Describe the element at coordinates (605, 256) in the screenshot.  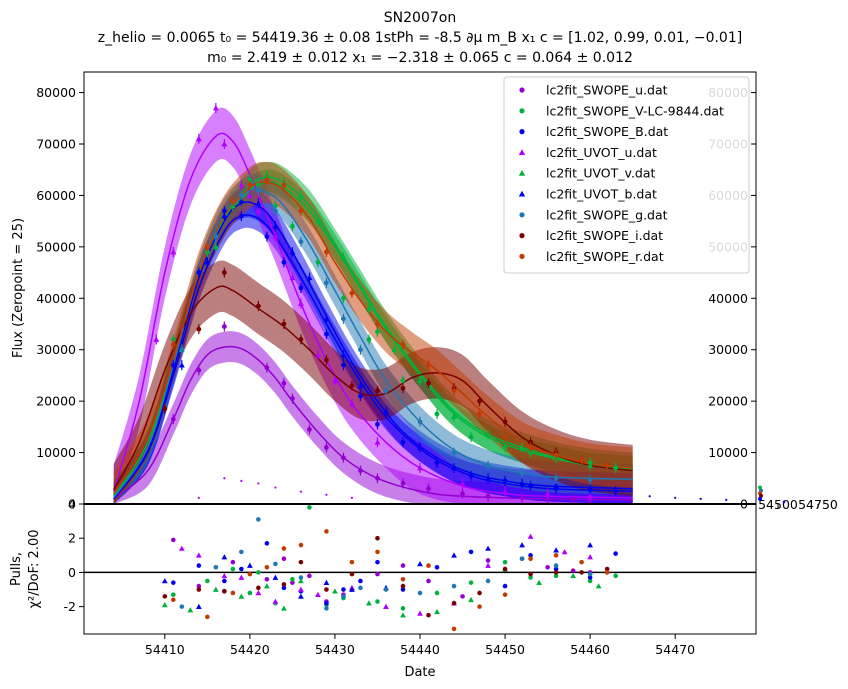
I see `legend-label-8: lc2fit_SWOPE_r.dat` at that location.